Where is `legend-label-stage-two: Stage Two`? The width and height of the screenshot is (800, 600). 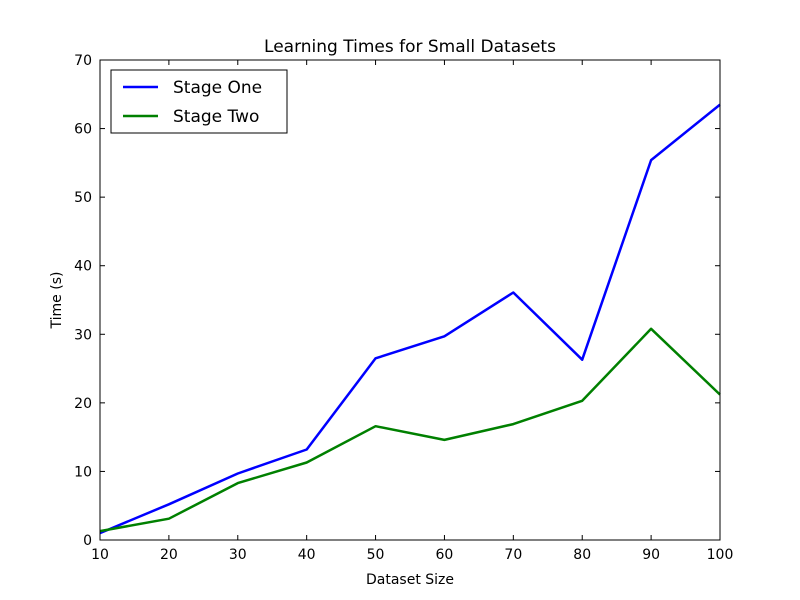 legend-label-stage-two: Stage Two is located at coordinates (216, 117).